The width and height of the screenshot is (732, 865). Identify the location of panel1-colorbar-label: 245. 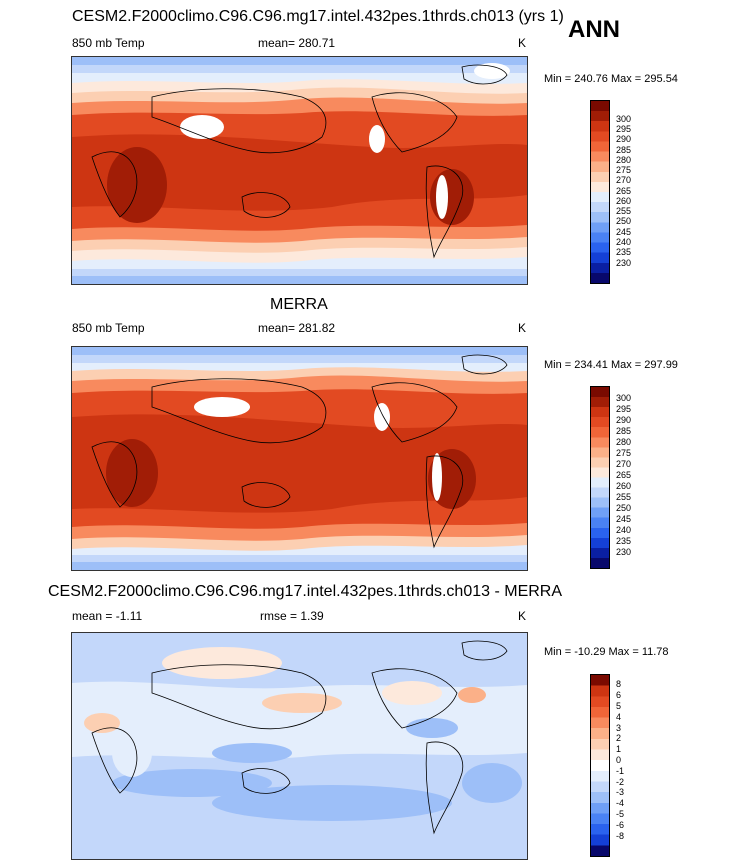
(624, 232).